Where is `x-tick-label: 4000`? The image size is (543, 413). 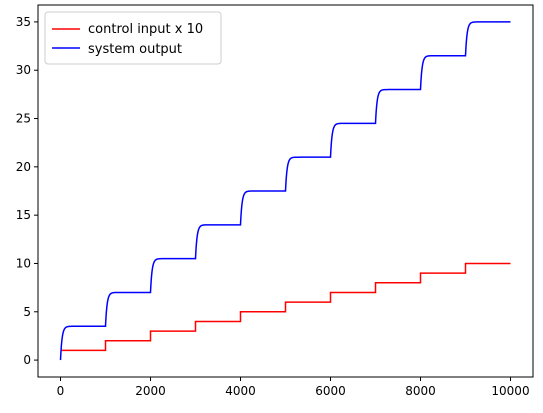
x-tick-label: 4000 is located at coordinates (240, 391).